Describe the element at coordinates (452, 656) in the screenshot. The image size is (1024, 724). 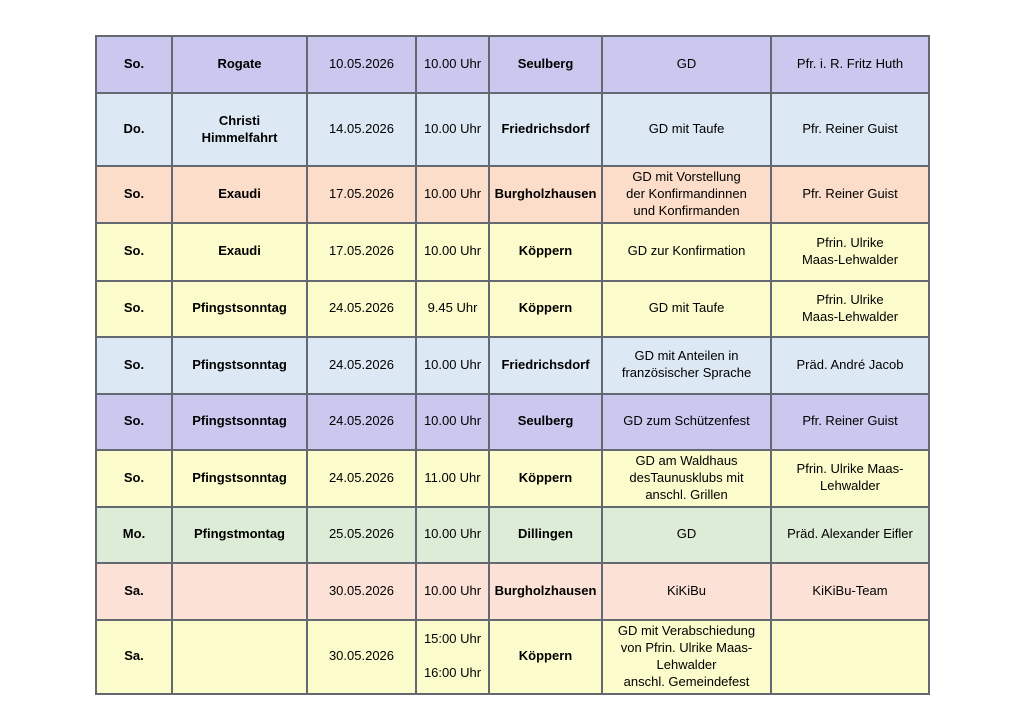
I see `cell-time: 15:00 Uhr 16:00 Uhr` at that location.